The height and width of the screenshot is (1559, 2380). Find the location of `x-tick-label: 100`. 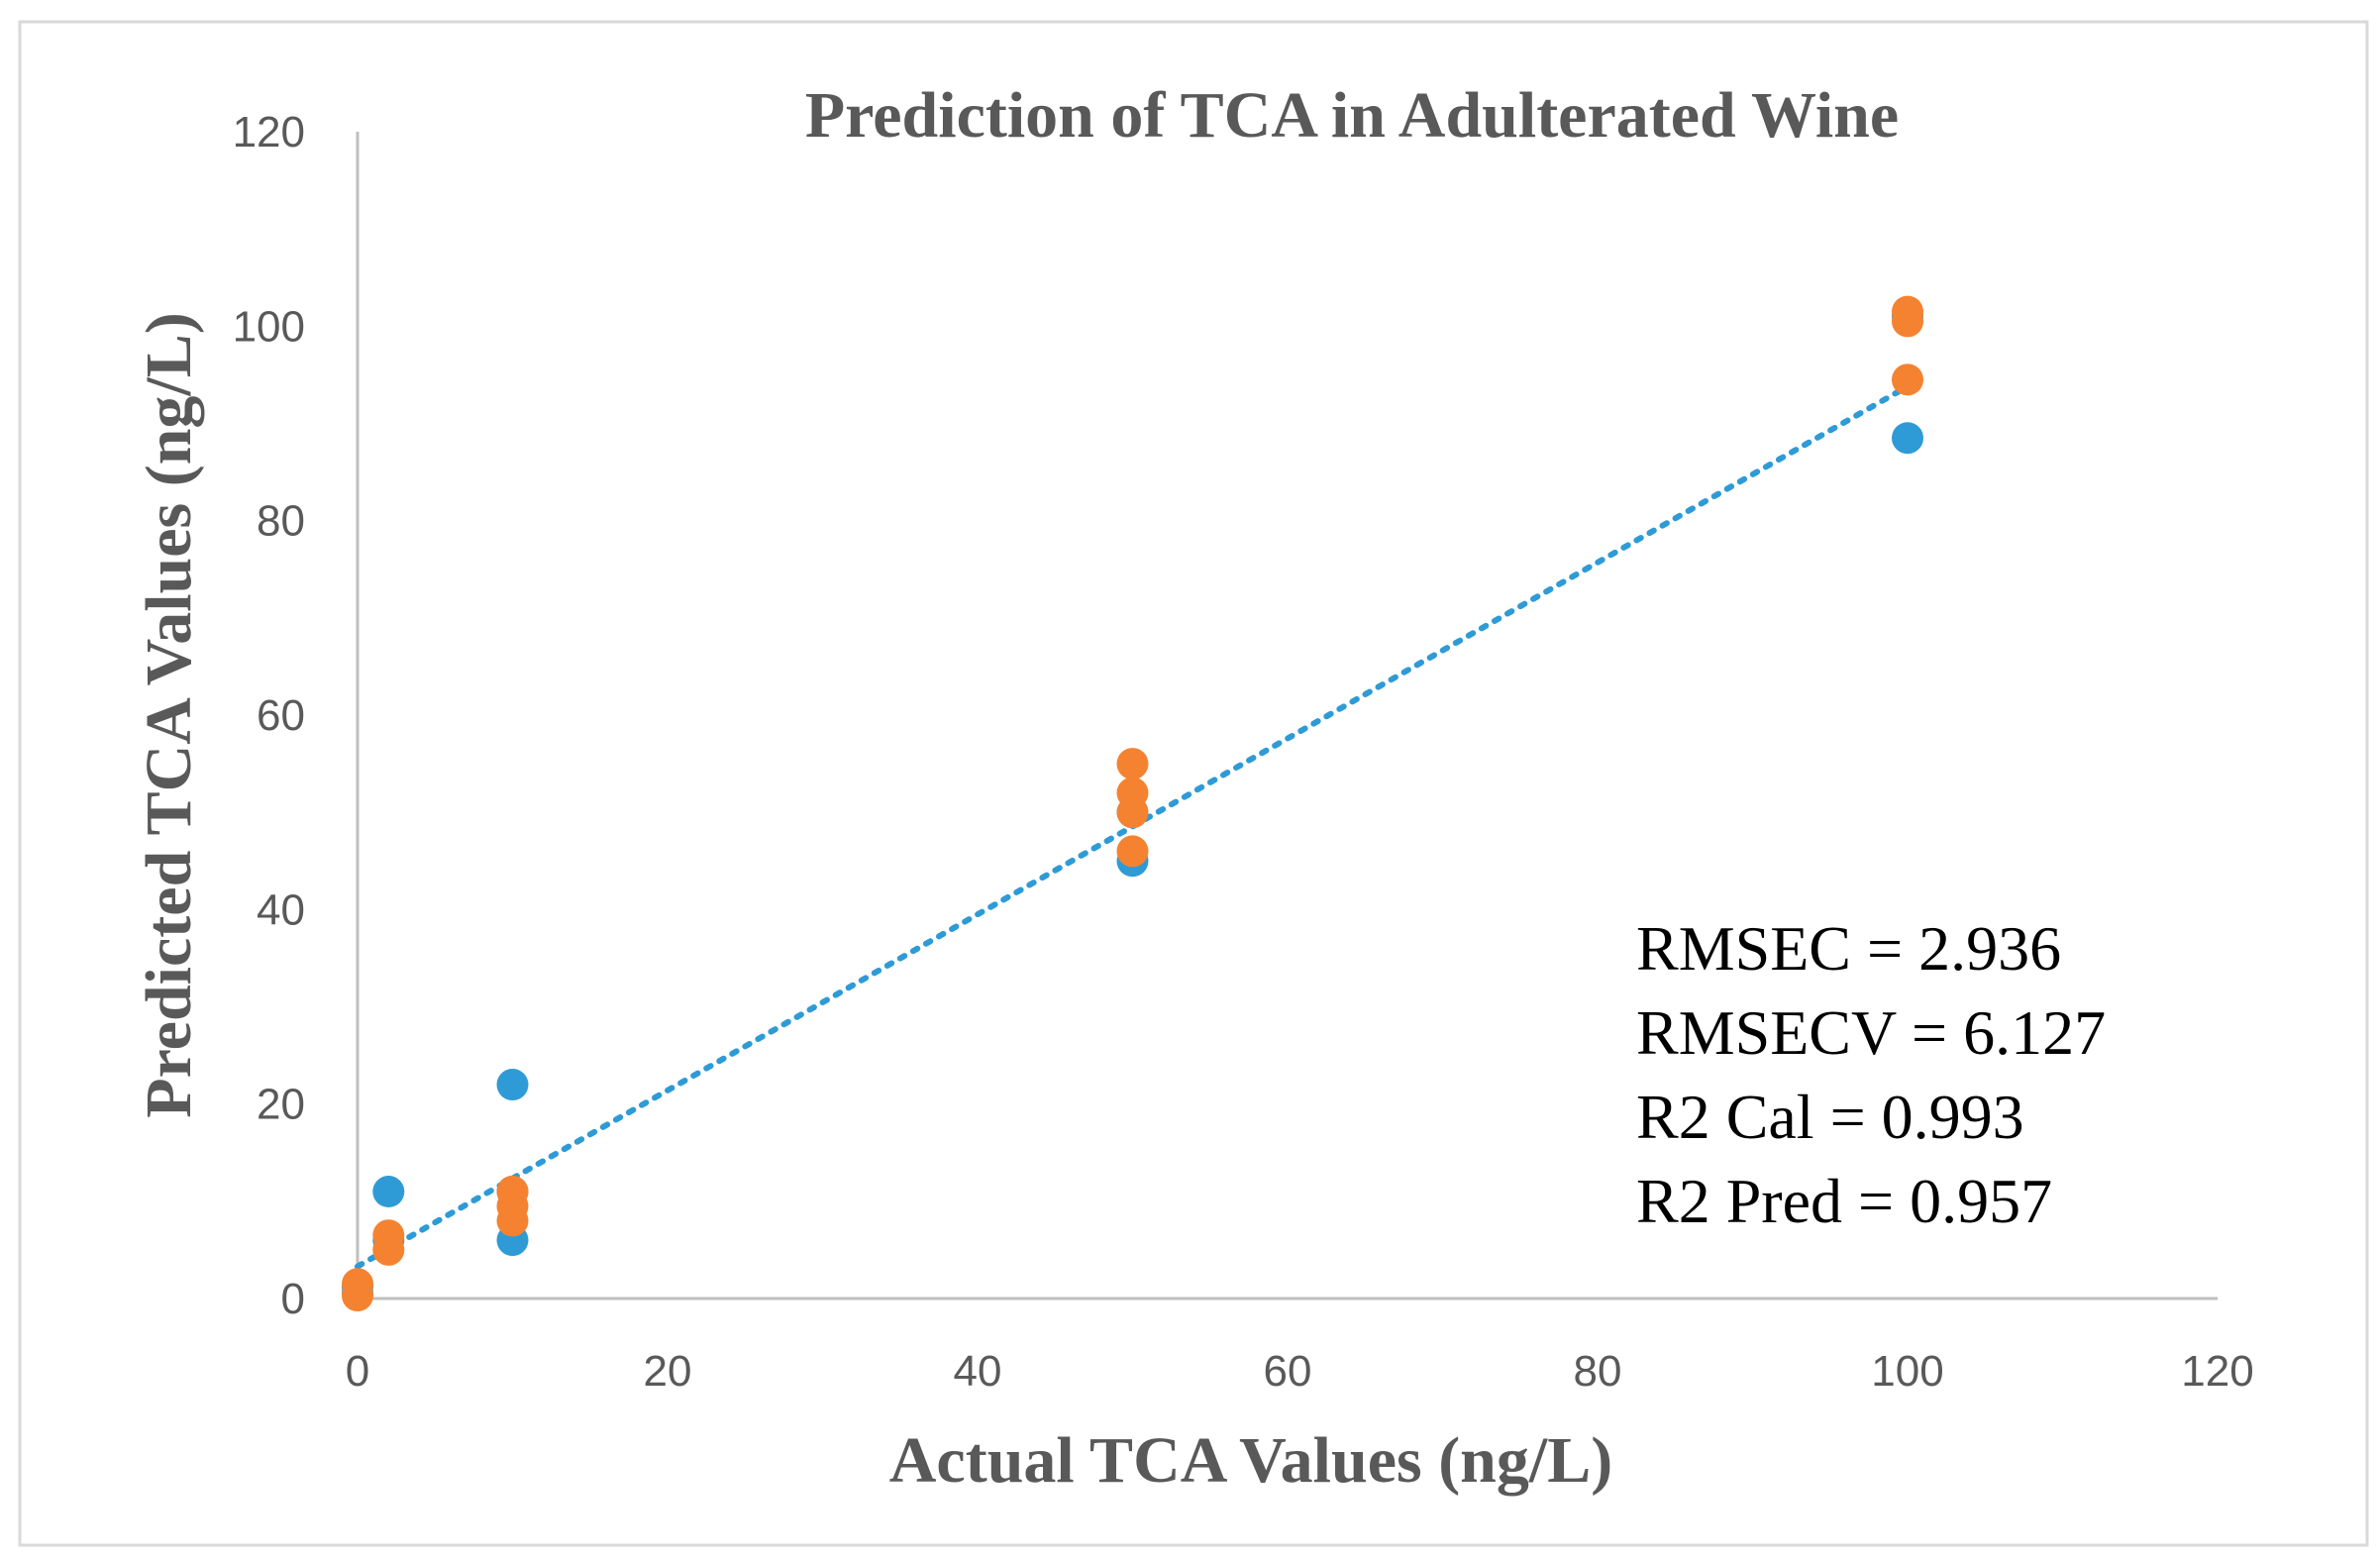

x-tick-label: 100 is located at coordinates (1907, 1371).